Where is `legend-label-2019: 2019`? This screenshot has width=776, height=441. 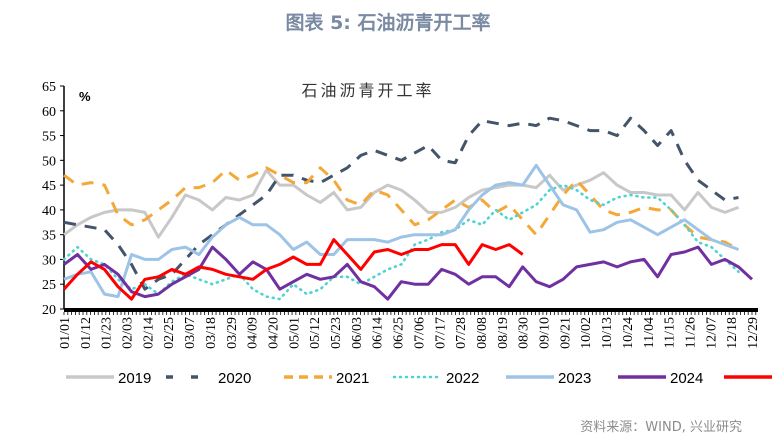
legend-label-2019: 2019 is located at coordinates (134, 378).